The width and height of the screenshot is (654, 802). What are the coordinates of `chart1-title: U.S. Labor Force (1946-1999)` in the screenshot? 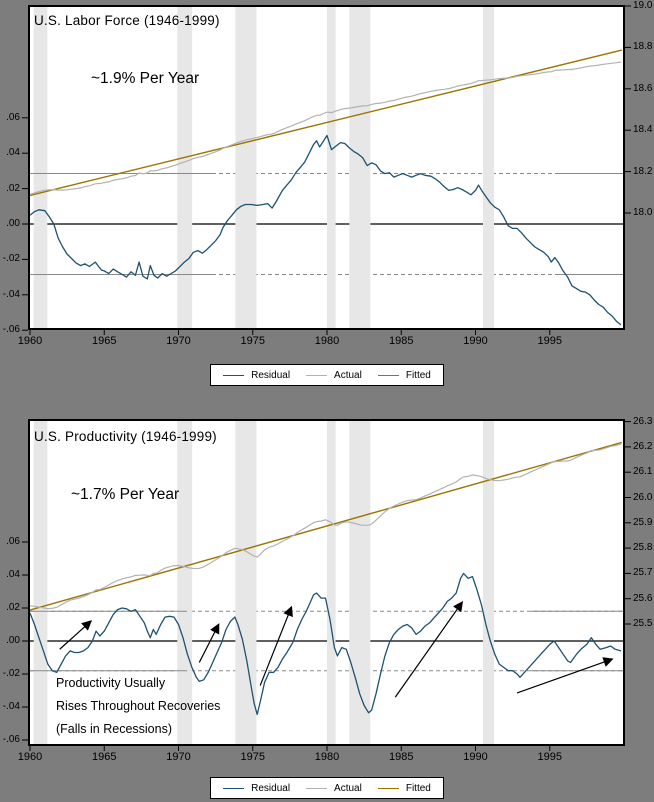 It's located at (127, 20).